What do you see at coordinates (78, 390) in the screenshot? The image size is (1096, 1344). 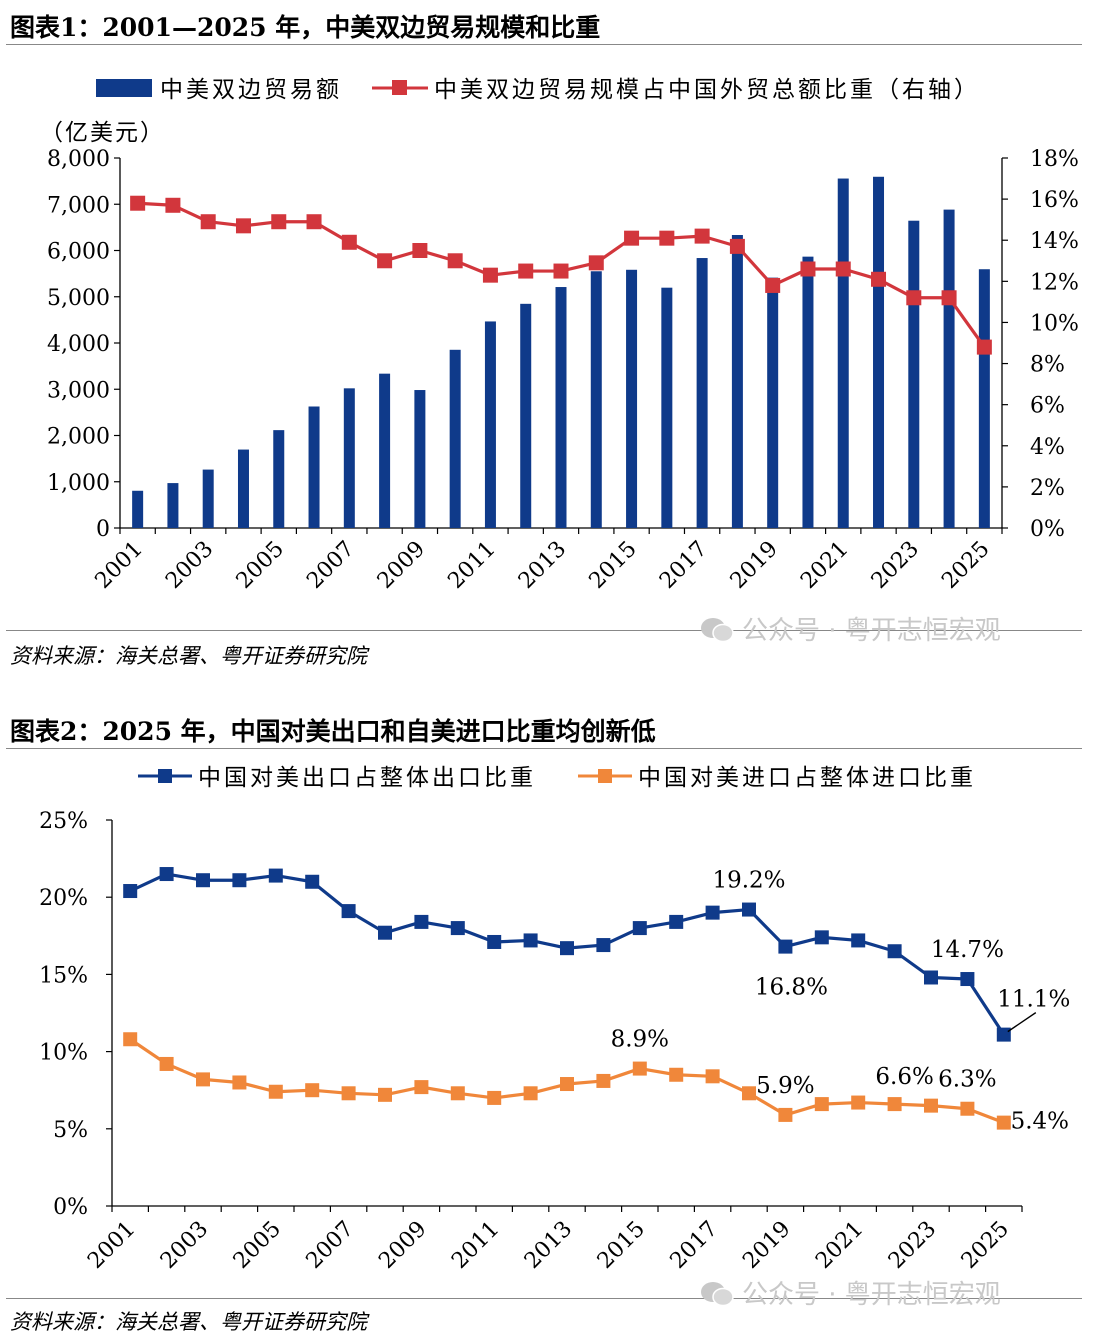 I see `y-tick-label-left: 3,000` at bounding box center [78, 390].